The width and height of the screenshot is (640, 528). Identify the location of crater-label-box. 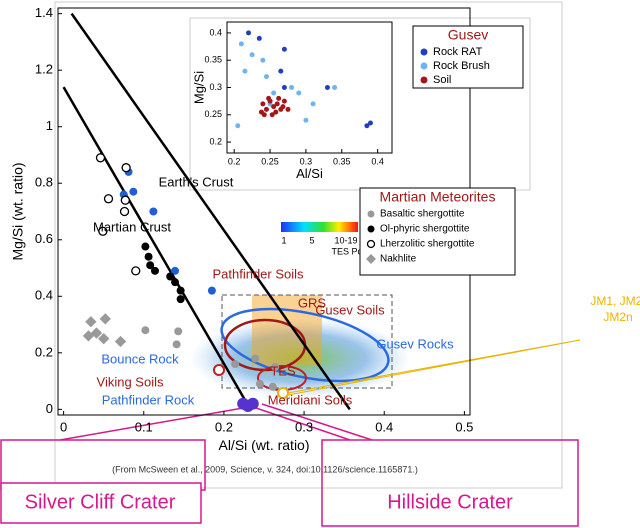
(101, 503).